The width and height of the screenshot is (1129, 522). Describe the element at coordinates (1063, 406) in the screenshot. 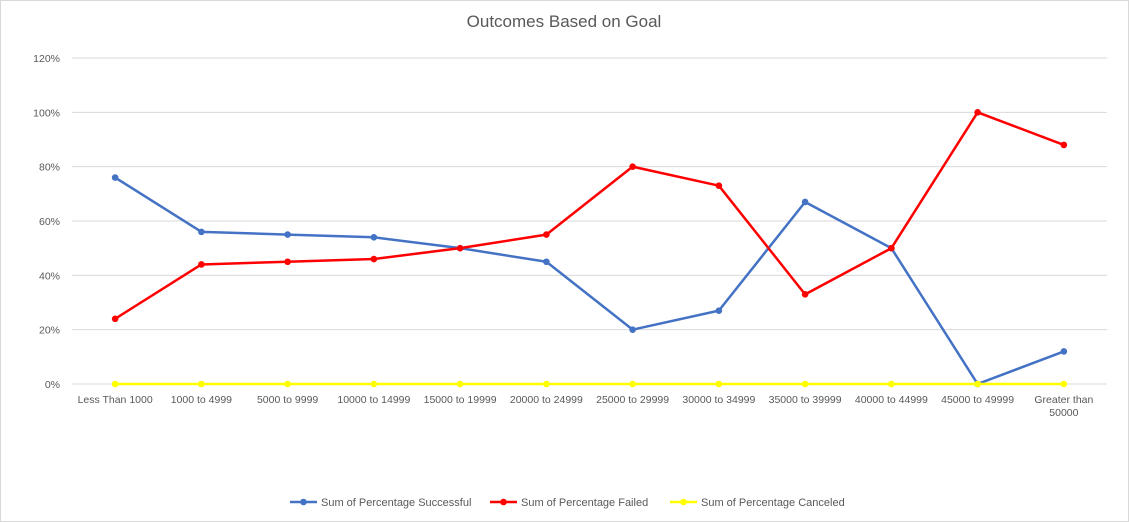

I see `x-tick-label: Greater than 50000` at that location.